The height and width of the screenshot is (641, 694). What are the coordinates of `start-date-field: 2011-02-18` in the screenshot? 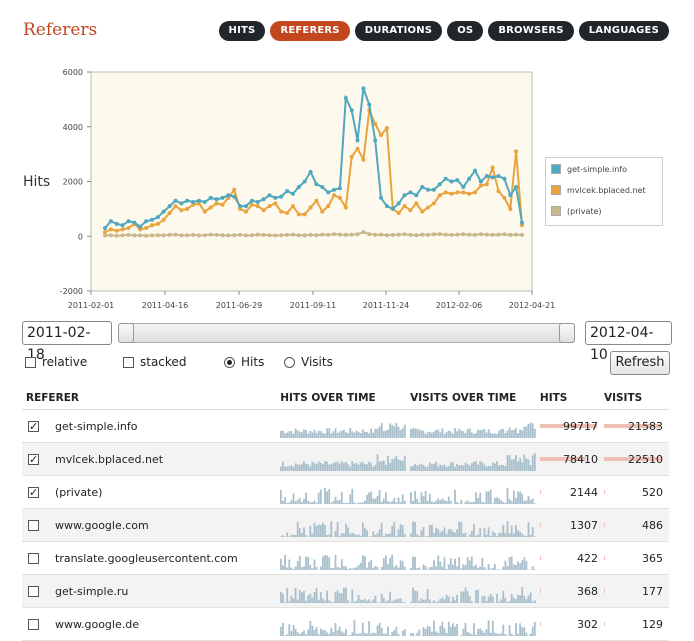 It's located at (67, 333).